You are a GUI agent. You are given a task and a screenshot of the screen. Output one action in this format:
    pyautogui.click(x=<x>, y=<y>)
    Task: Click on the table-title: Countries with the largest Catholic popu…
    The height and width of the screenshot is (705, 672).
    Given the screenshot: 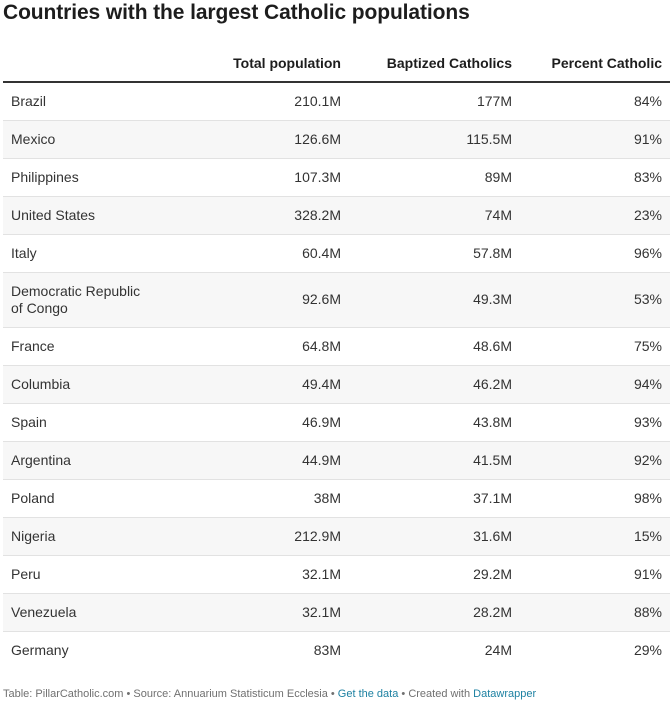 What is the action you would take?
    pyautogui.click(x=236, y=12)
    